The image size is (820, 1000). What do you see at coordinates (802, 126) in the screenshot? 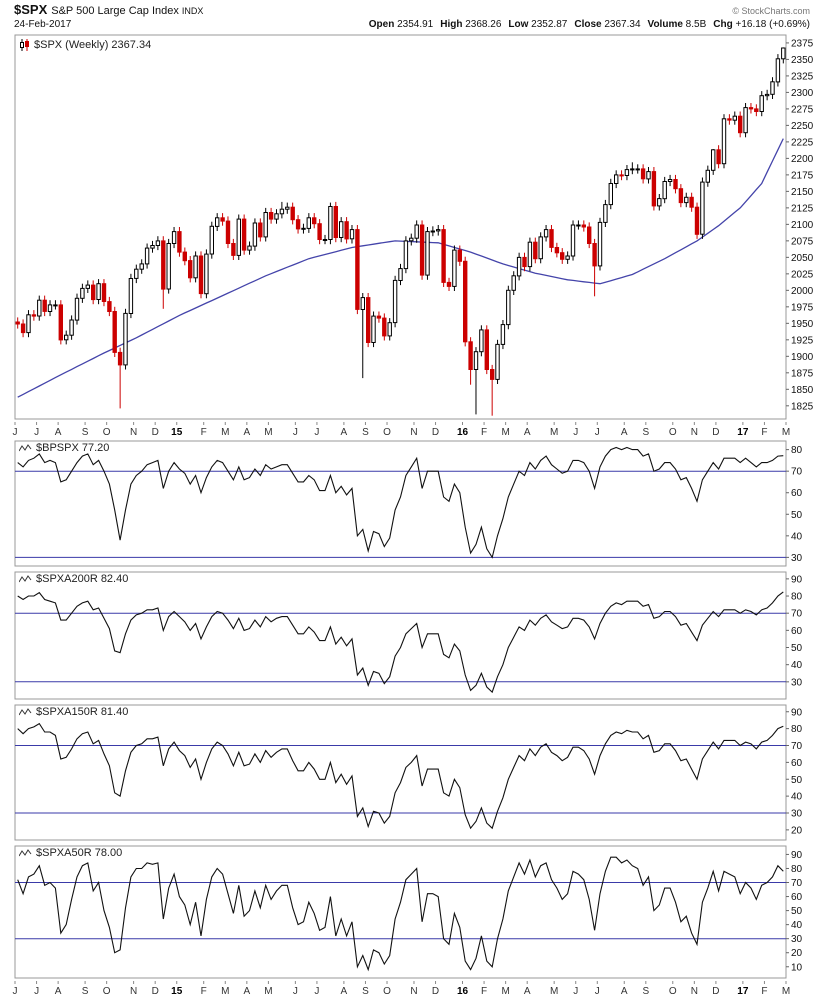
I see `svg-text: 2250` at bounding box center [802, 126].